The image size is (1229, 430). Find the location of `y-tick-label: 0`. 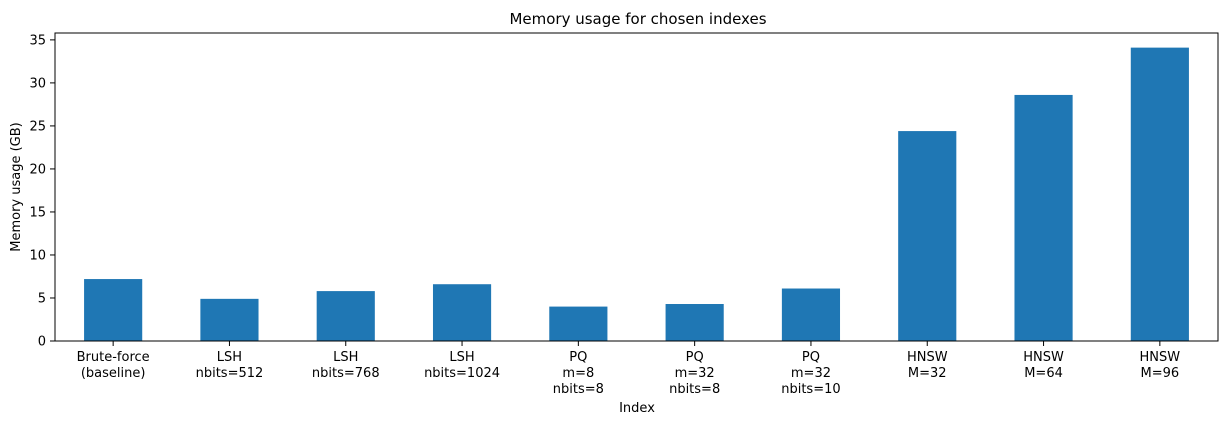

y-tick-label: 0 is located at coordinates (42, 342).